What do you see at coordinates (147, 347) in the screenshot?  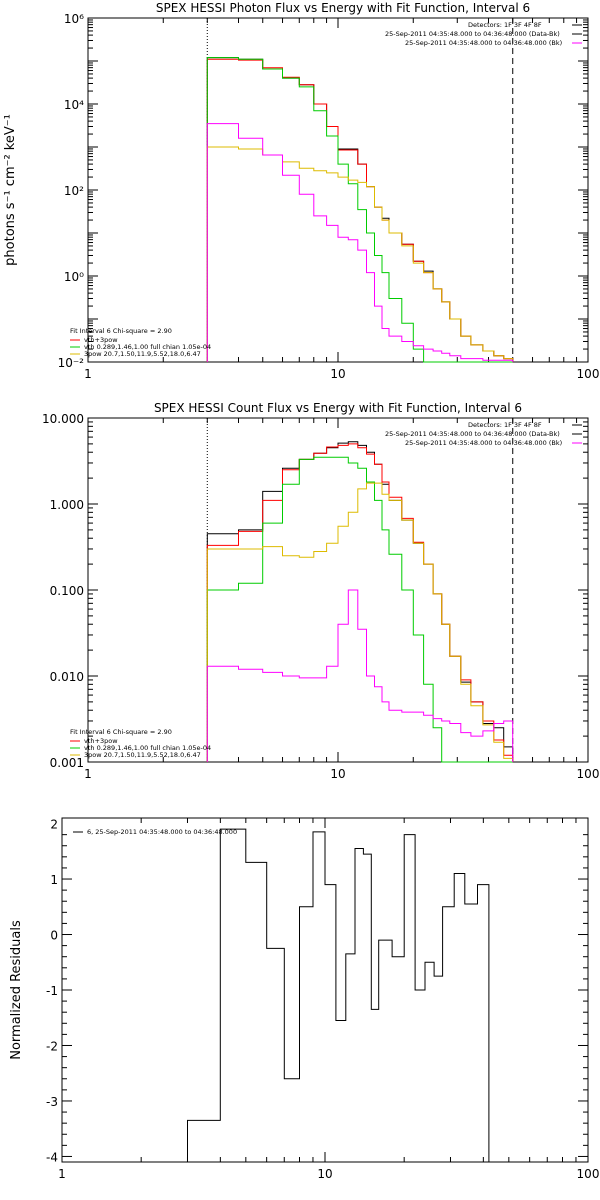 I see `photon-legend-vth: vth 0.289,1.46,1.00 full chian 1.05e-04` at bounding box center [147, 347].